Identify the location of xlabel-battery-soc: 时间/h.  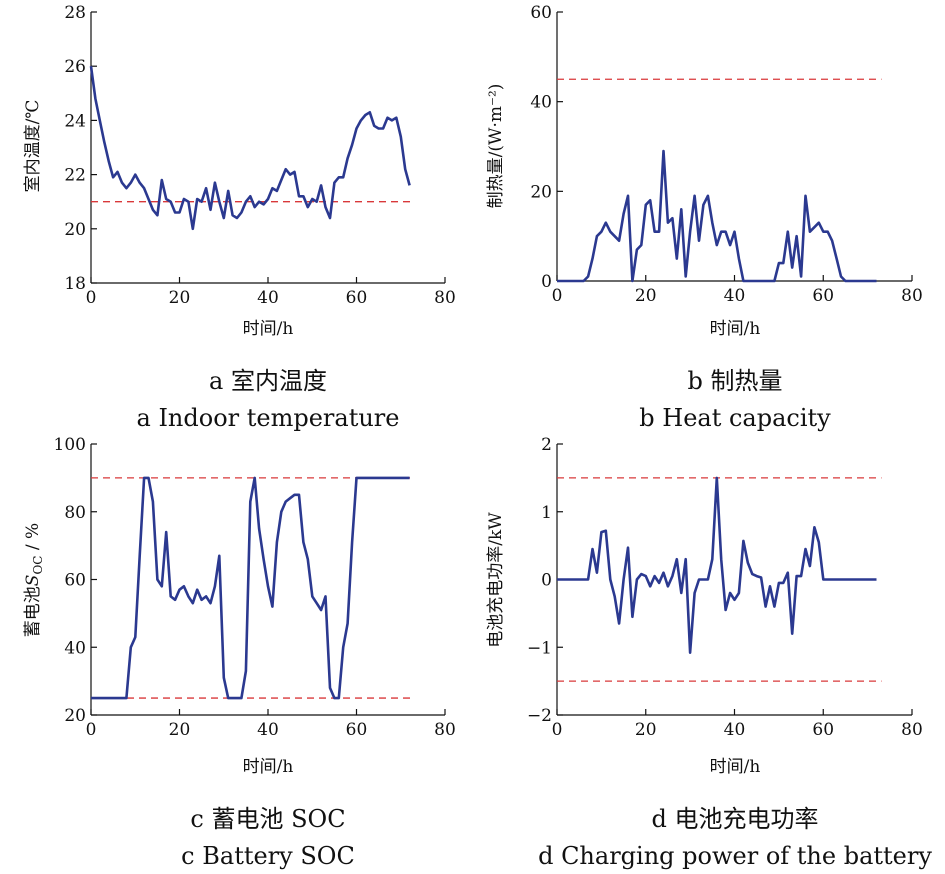
(268, 767).